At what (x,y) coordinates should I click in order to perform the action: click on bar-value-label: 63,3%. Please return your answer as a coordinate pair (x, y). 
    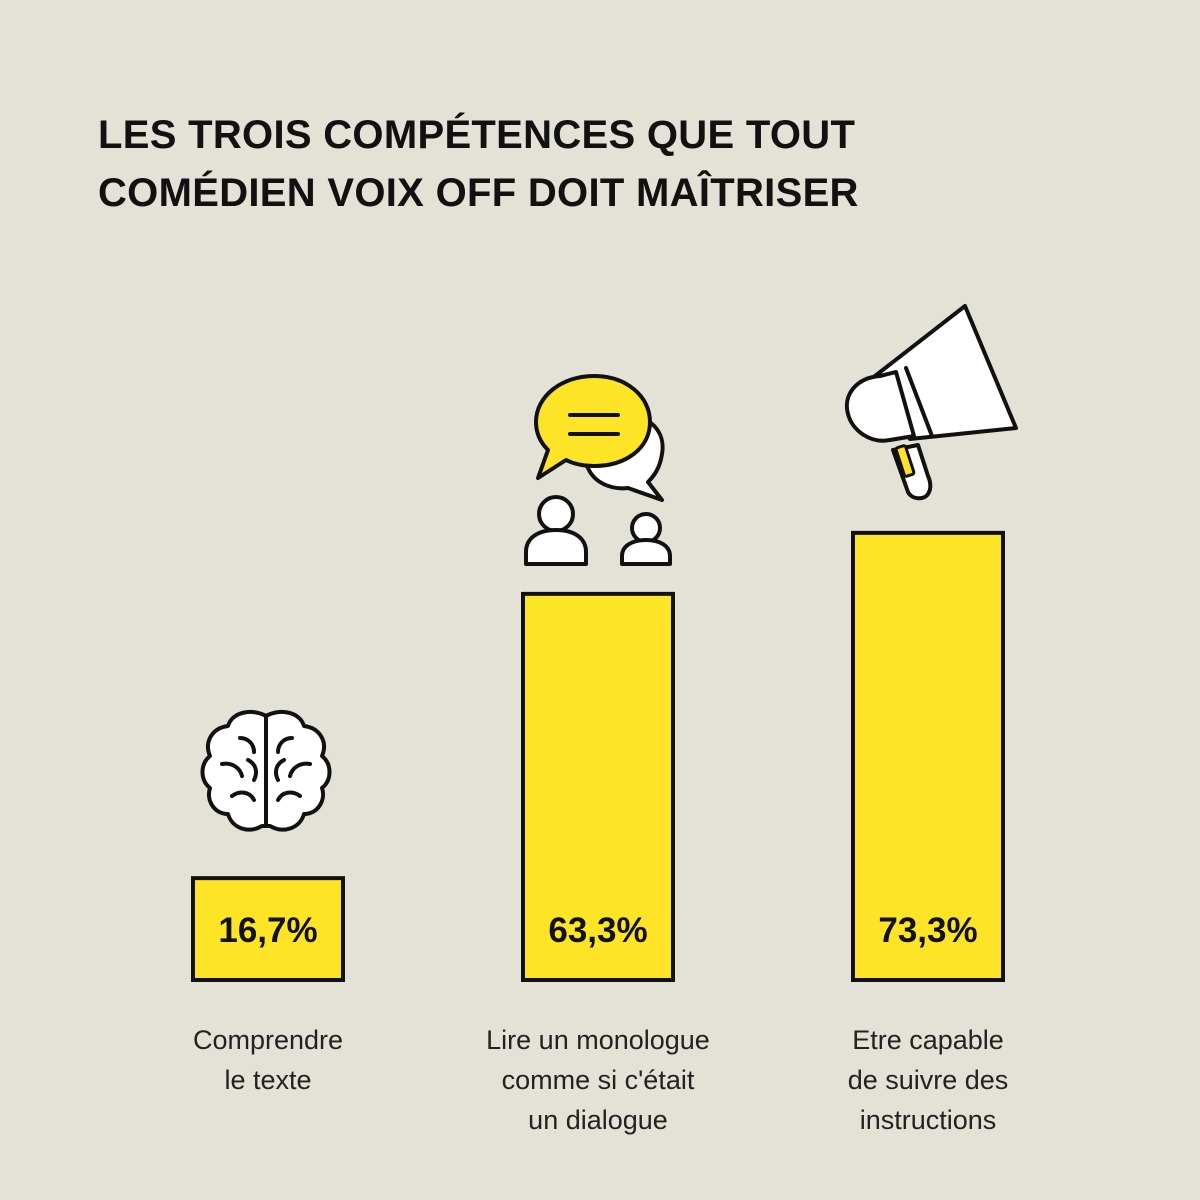
    Looking at the image, I should click on (597, 930).